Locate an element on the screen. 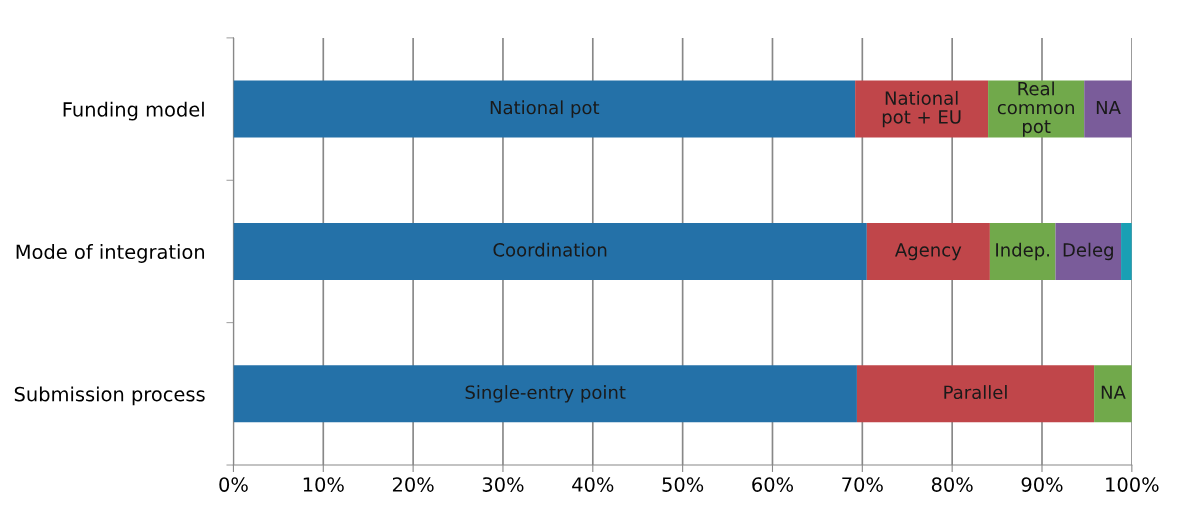  x-tick-label: 0% is located at coordinates (233, 484).